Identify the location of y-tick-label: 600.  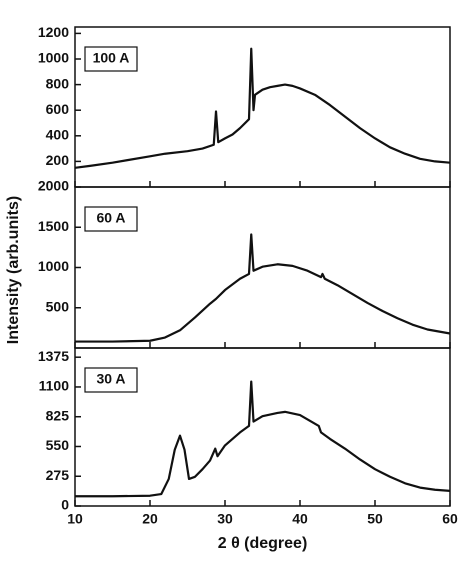
(58, 109).